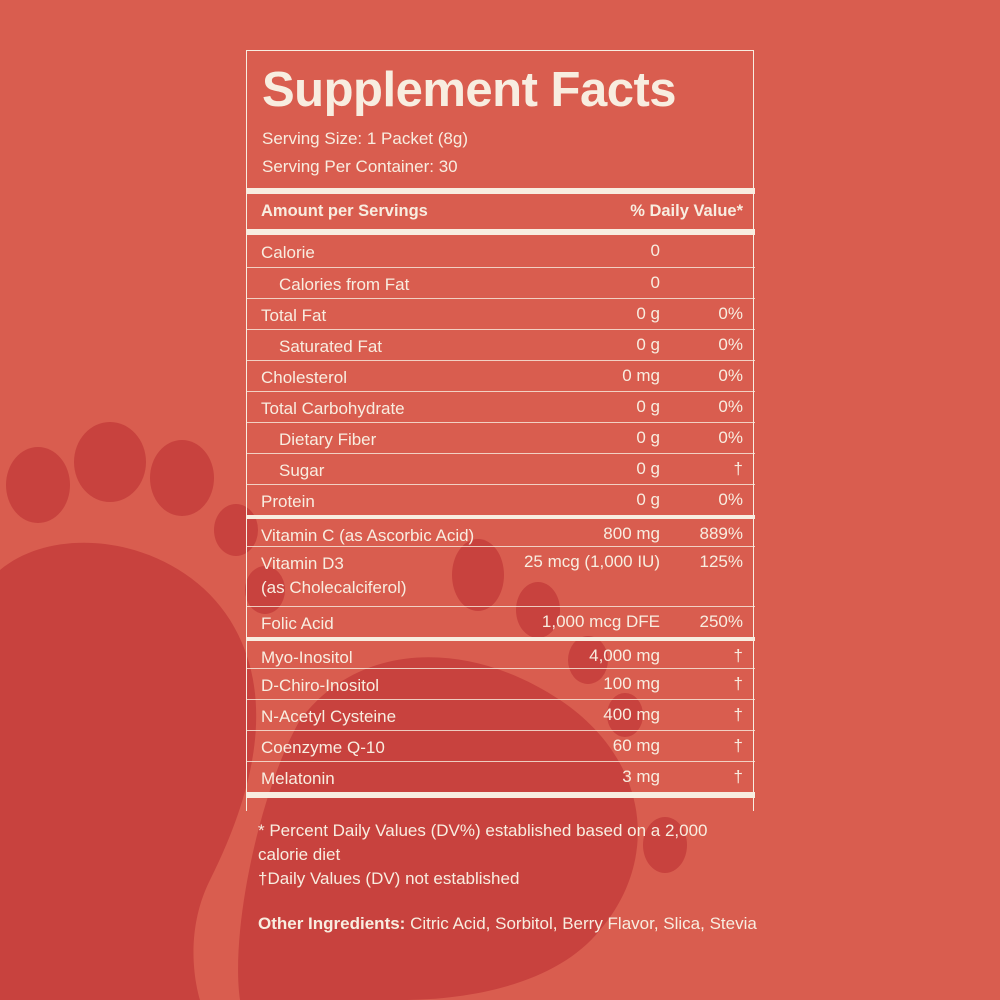 The height and width of the screenshot is (1000, 1000). What do you see at coordinates (500, 468) in the screenshot?
I see `nutrient-row: Sugar 0 g †` at bounding box center [500, 468].